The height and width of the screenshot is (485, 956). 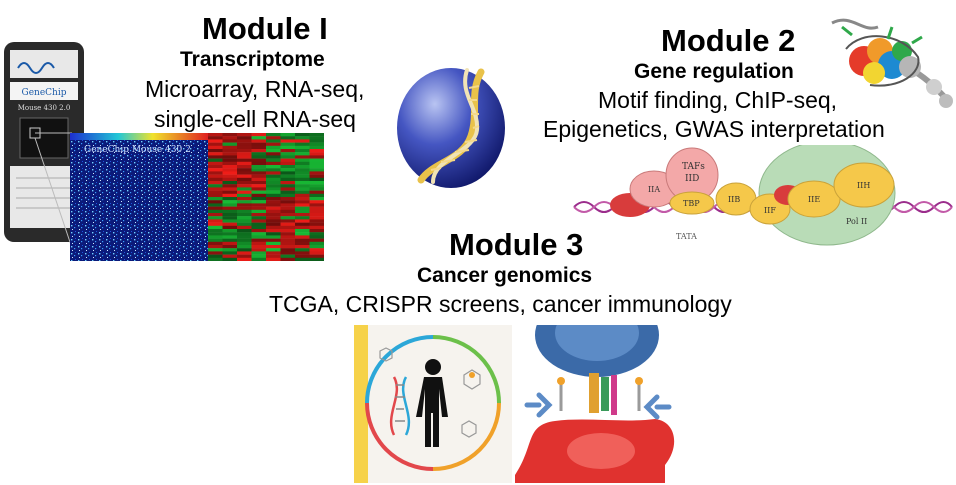 What do you see at coordinates (728, 40) in the screenshot?
I see `module-2-title: Module 2` at bounding box center [728, 40].